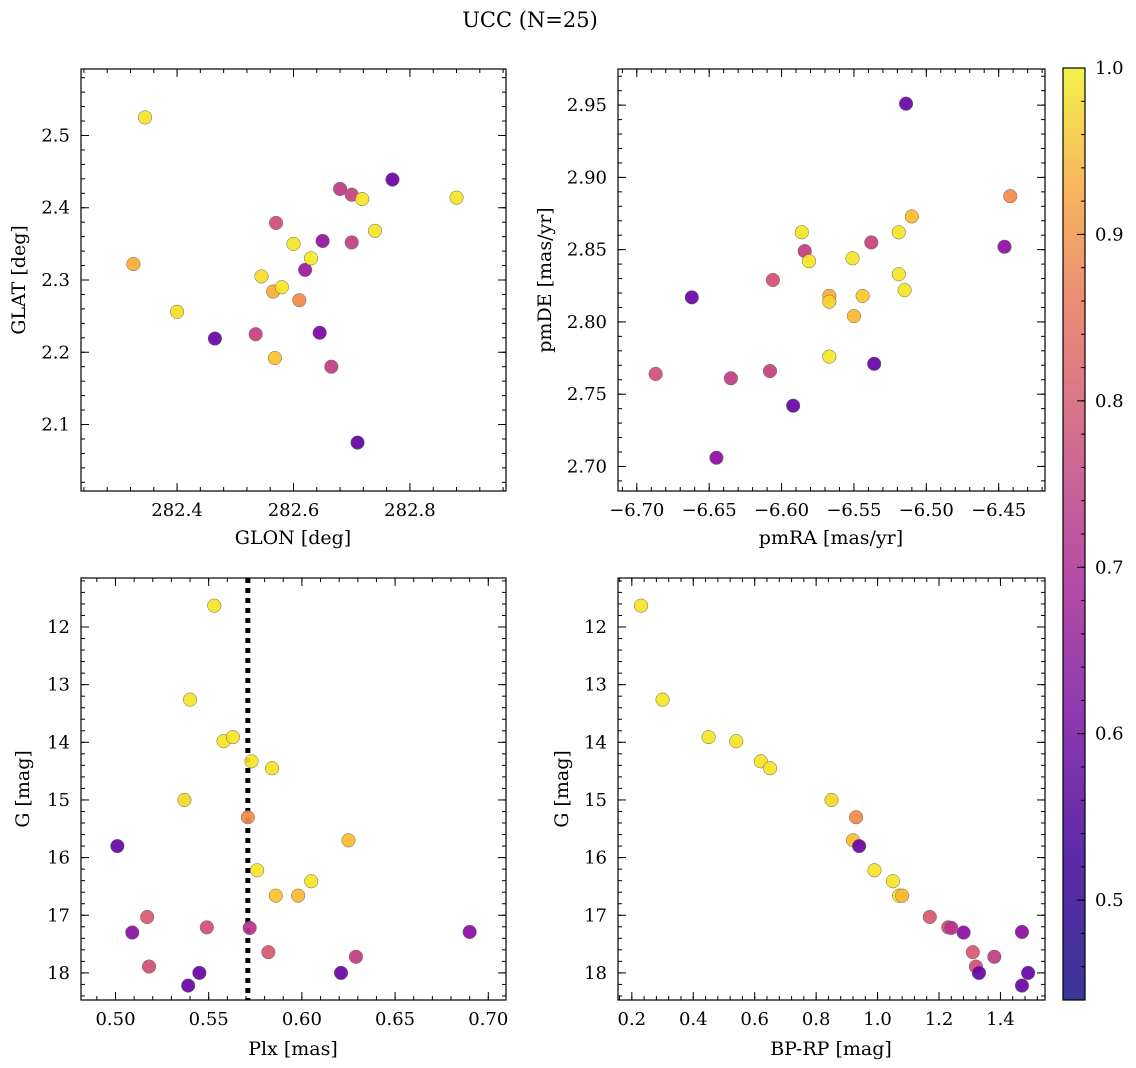 This screenshot has width=1136, height=1068. I want to click on y-tick-label: 2.75, so click(587, 394).